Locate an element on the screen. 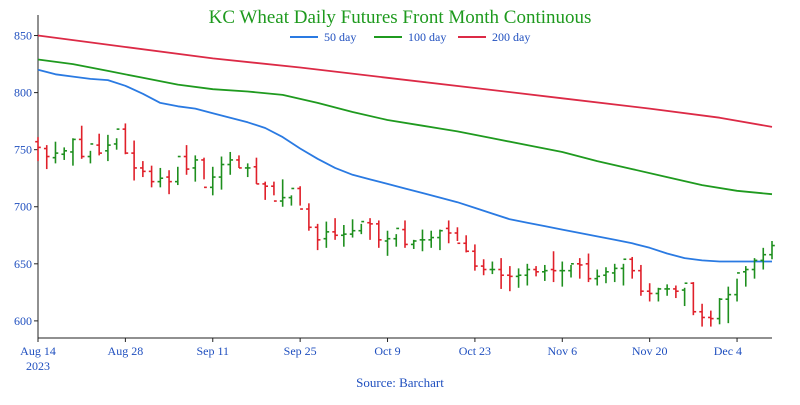 The image size is (800, 405). x-tick-label: Sep 25 is located at coordinates (300, 351).